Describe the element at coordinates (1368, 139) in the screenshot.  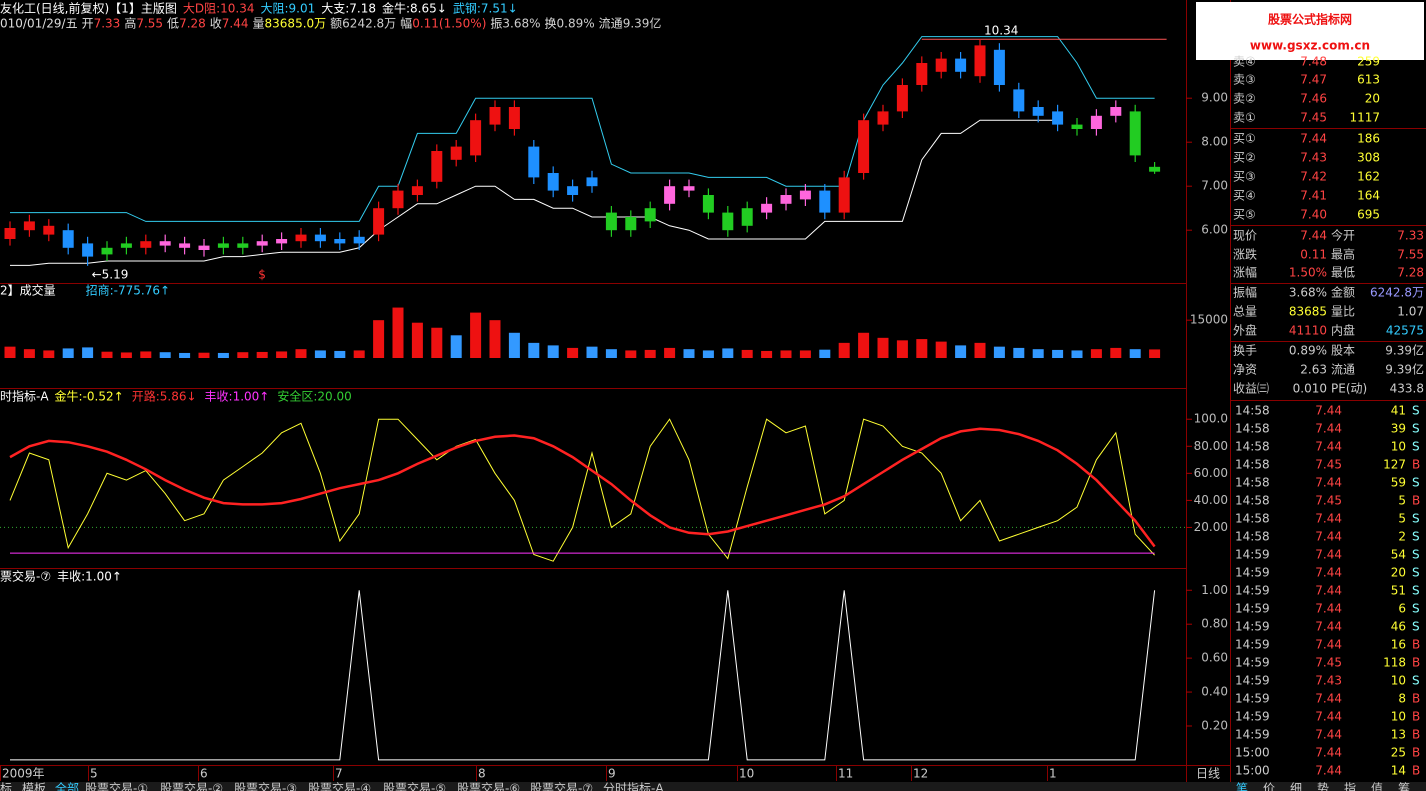
I see `book-volume: 186` at that location.